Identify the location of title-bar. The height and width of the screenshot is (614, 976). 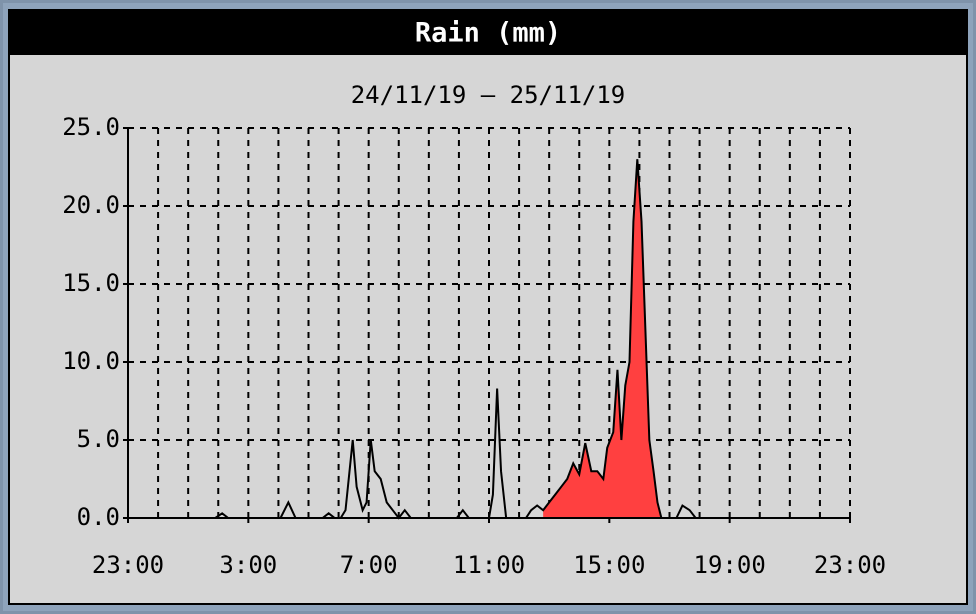
(488, 32).